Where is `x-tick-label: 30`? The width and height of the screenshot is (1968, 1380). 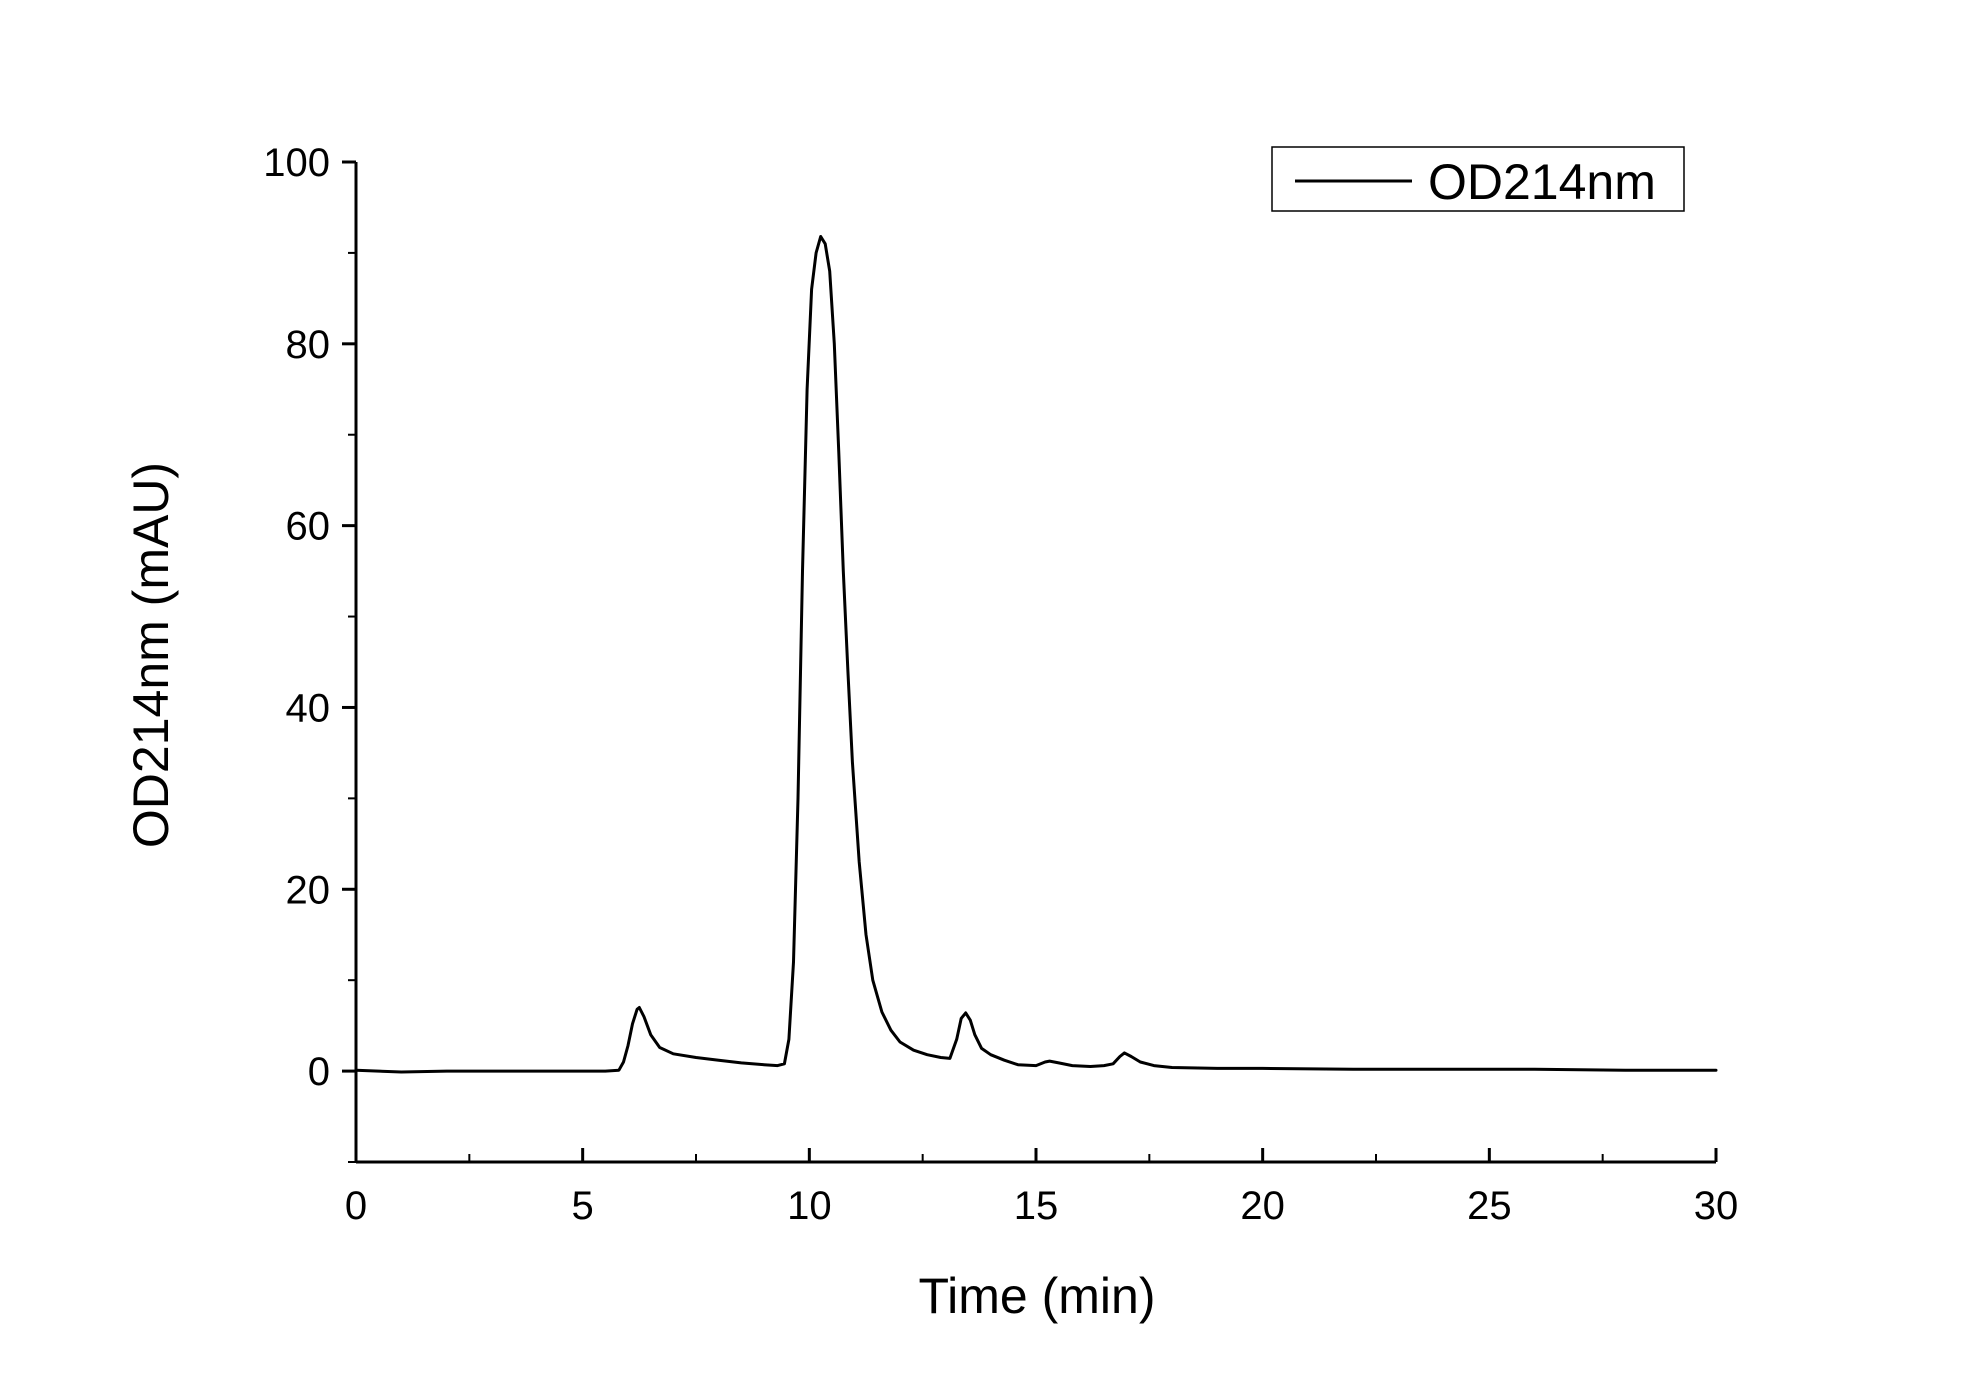
x-tick-label: 30 is located at coordinates (1716, 1206).